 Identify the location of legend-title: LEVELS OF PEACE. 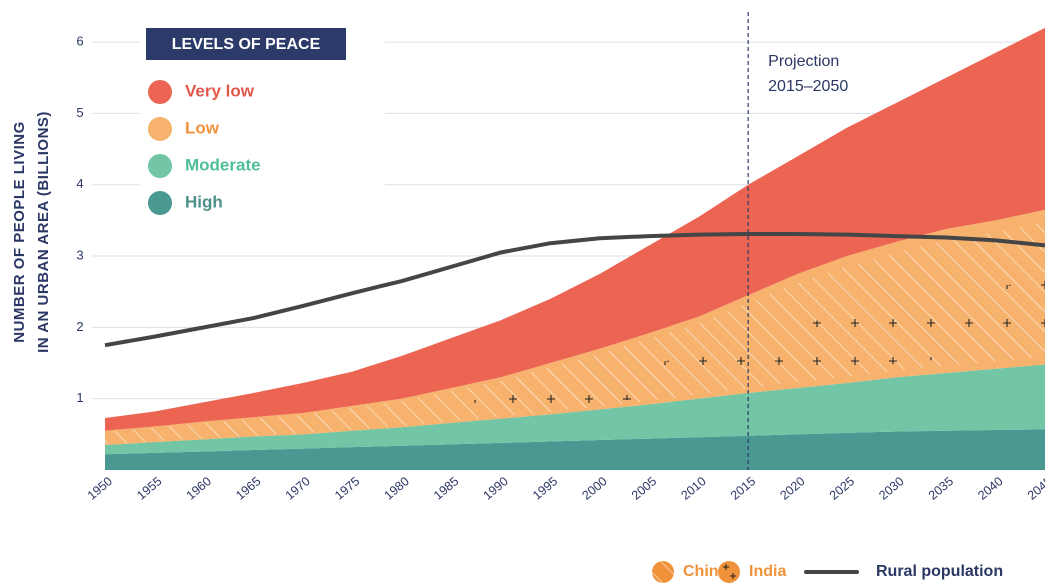
(246, 44).